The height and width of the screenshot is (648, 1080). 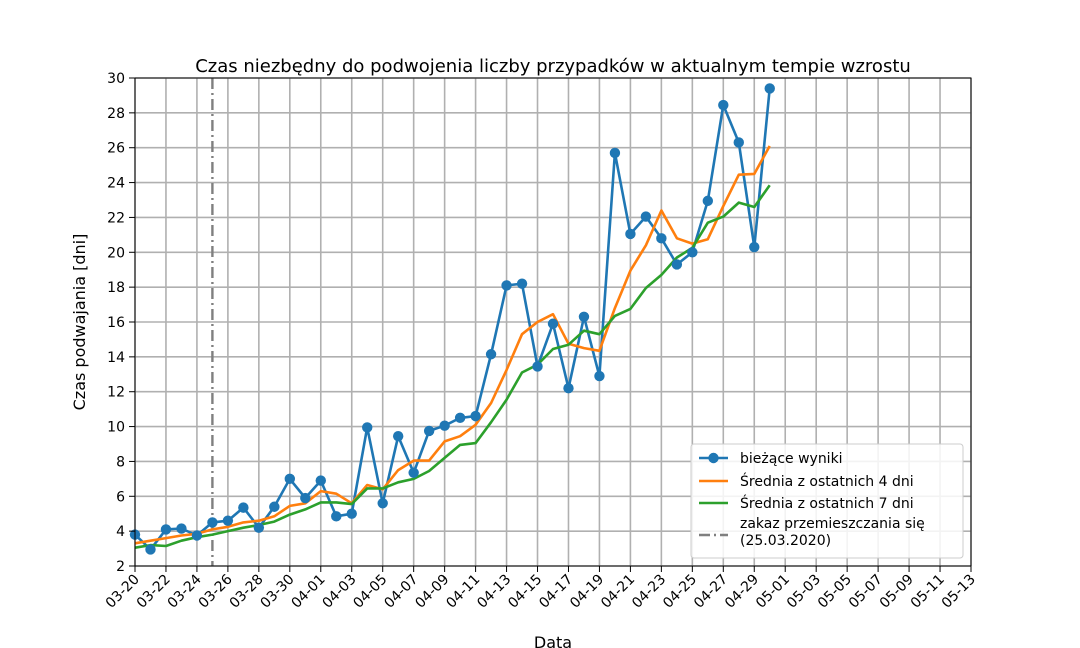 What do you see at coordinates (494, 592) in the screenshot?
I see `x-tick-label: 04-13` at bounding box center [494, 592].